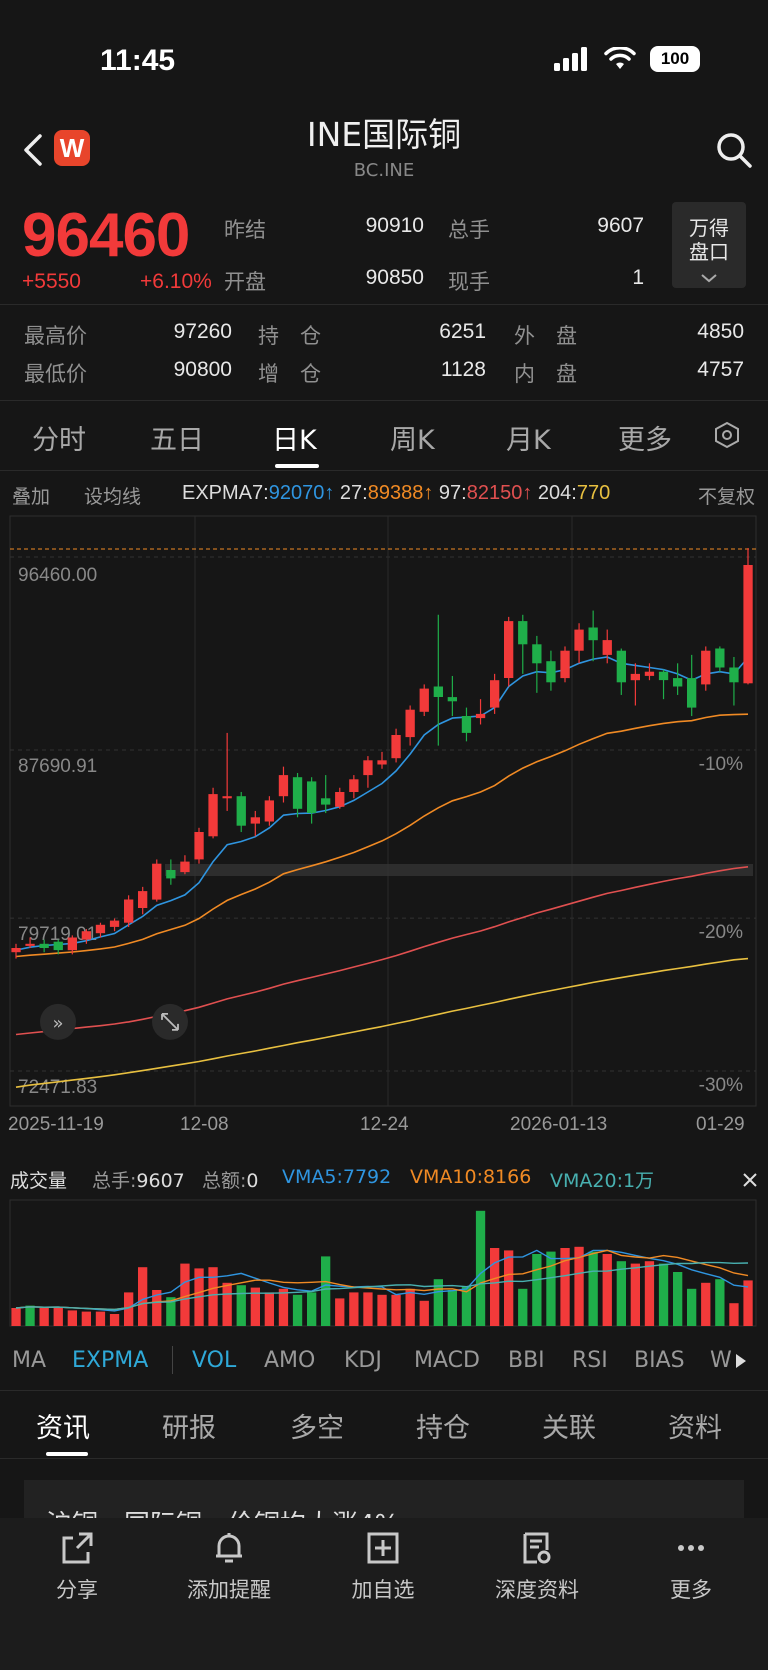  I want to click on x-axis-label: 2025-11-19, so click(56, 1123).